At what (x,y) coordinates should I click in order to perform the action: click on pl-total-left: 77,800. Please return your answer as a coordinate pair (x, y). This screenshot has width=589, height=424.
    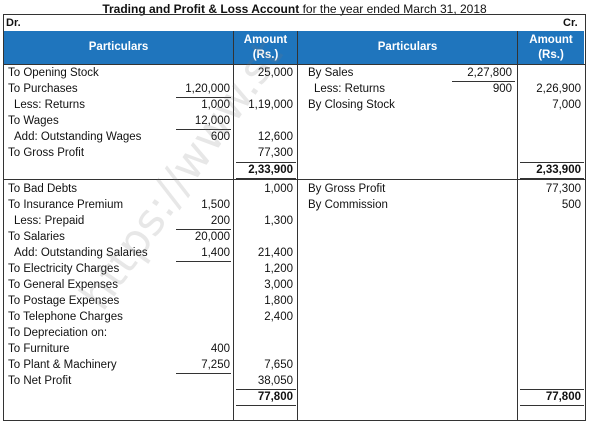
    Looking at the image, I should click on (275, 397).